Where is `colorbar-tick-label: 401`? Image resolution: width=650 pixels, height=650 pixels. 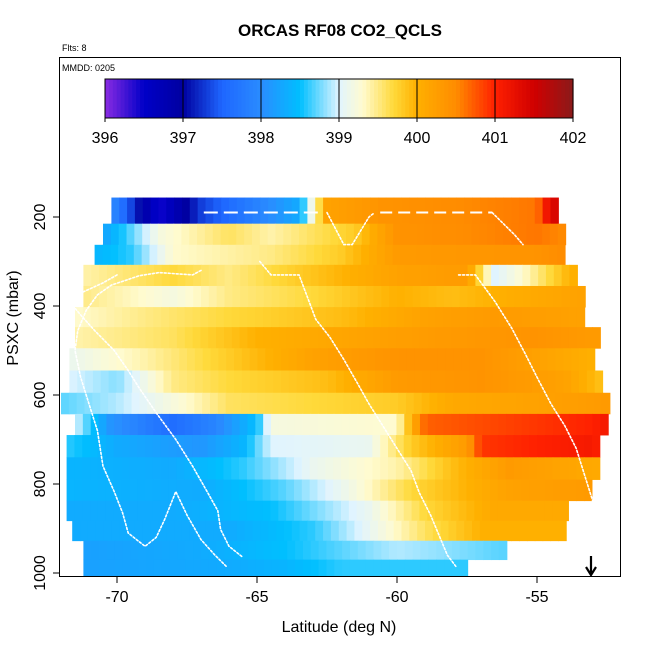 colorbar-tick-label: 401 is located at coordinates (495, 138).